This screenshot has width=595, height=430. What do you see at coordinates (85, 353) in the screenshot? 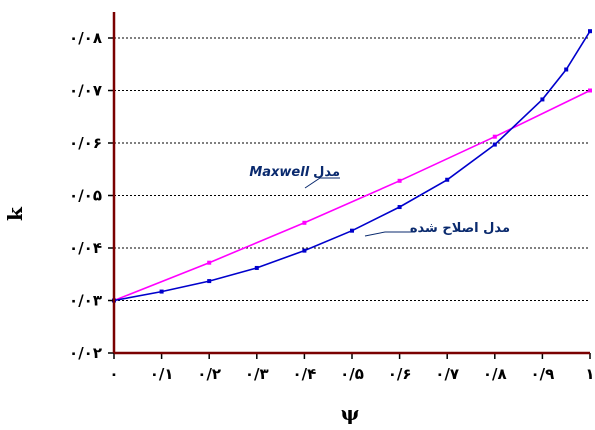
I see `y-tick-label: ۰/۰۲` at bounding box center [85, 353].